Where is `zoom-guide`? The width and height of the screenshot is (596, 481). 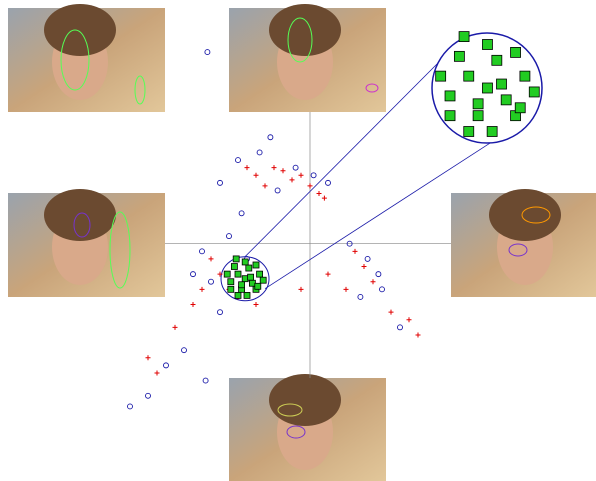
zoom-guide is located at coordinates (342, 159).